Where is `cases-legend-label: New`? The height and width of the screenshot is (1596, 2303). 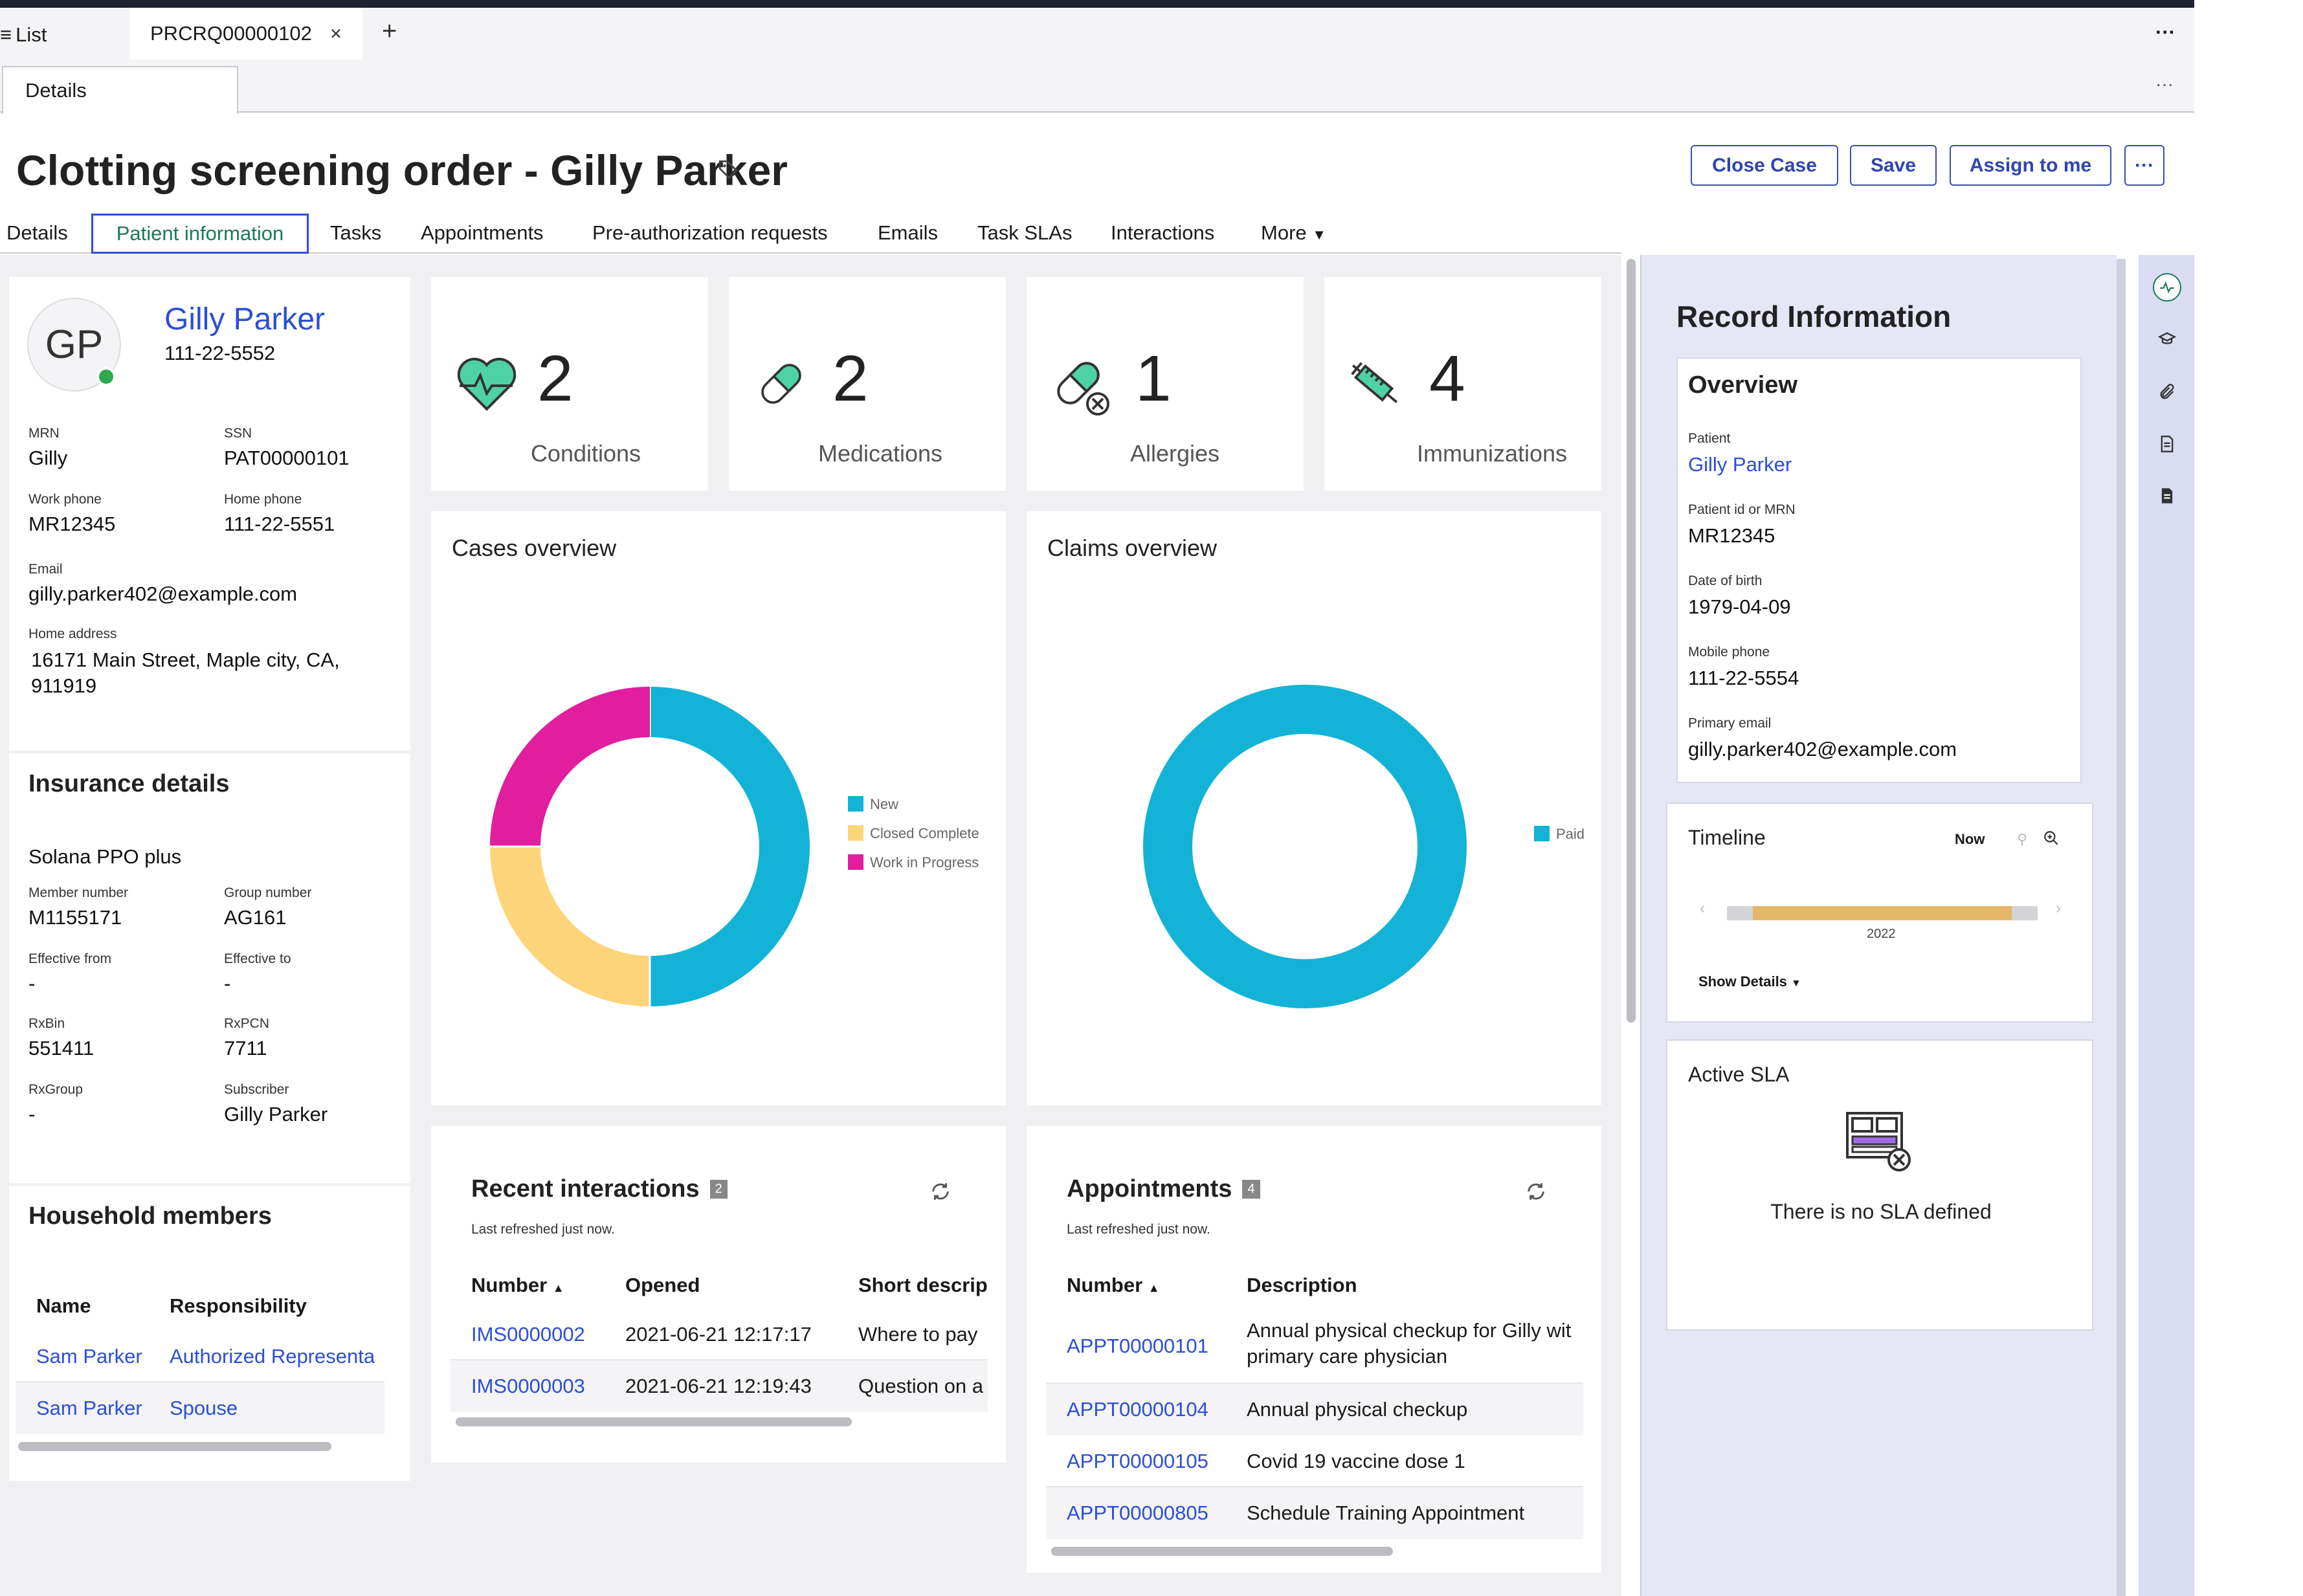 cases-legend-label: New is located at coordinates (884, 804).